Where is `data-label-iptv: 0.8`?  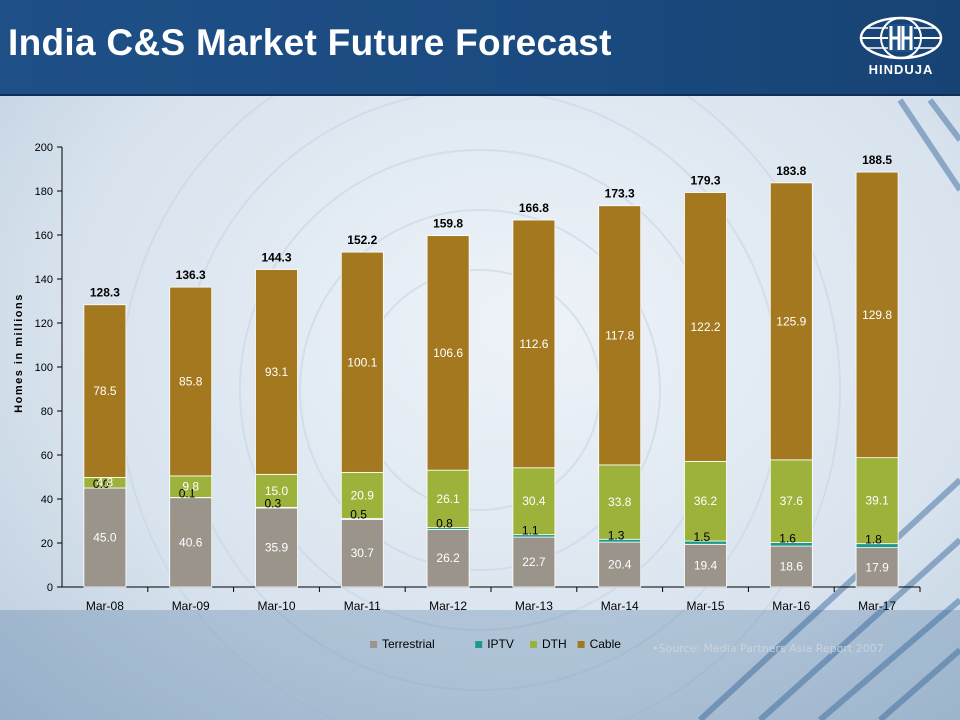
data-label-iptv: 0.8 is located at coordinates (444, 524).